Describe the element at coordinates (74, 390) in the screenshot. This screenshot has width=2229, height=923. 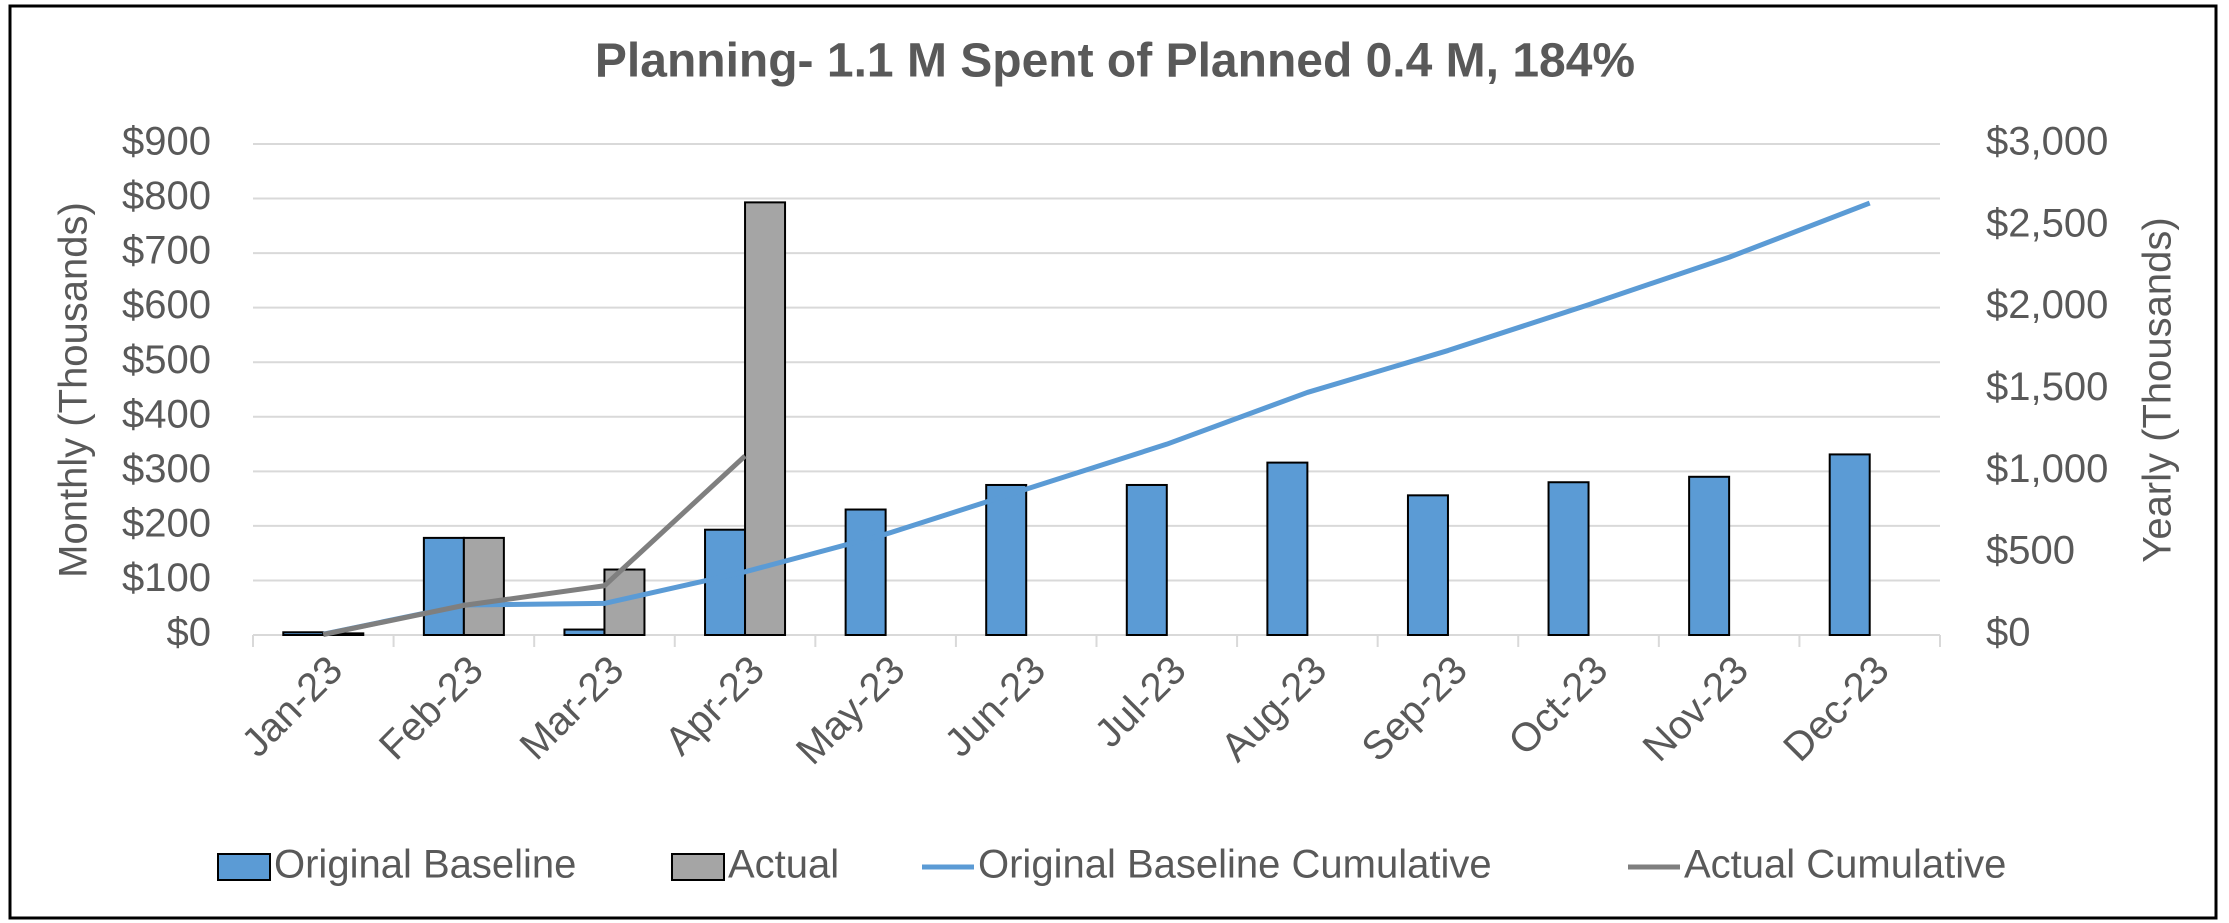
I see `y-axis-label: Monthly (Thousands)` at that location.